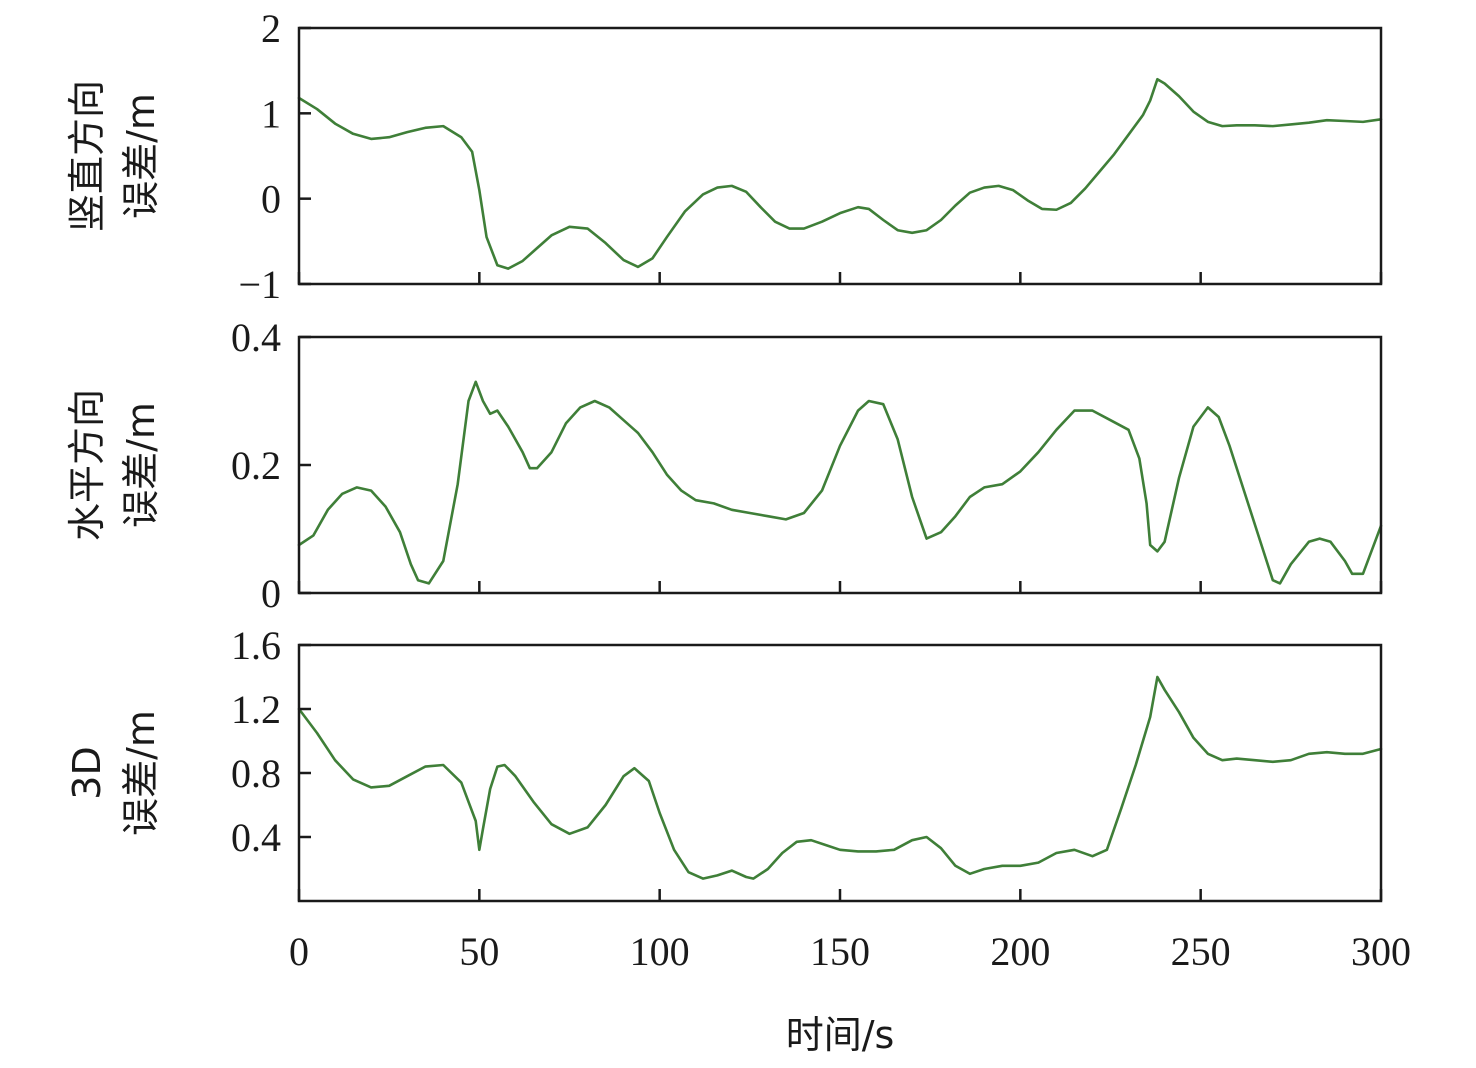 The image size is (1476, 1068). What do you see at coordinates (256, 645) in the screenshot?
I see `y-tick-label-3d: 1.6` at bounding box center [256, 645].